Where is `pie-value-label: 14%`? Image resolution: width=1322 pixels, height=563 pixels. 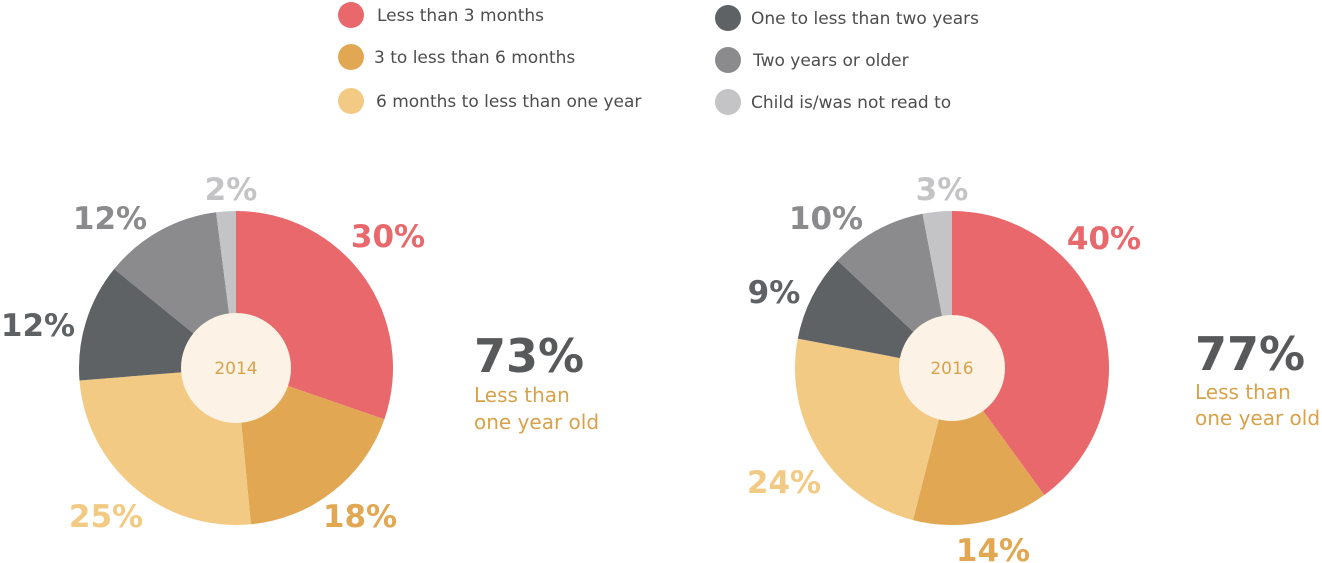 pie-value-label: 14% is located at coordinates (993, 548).